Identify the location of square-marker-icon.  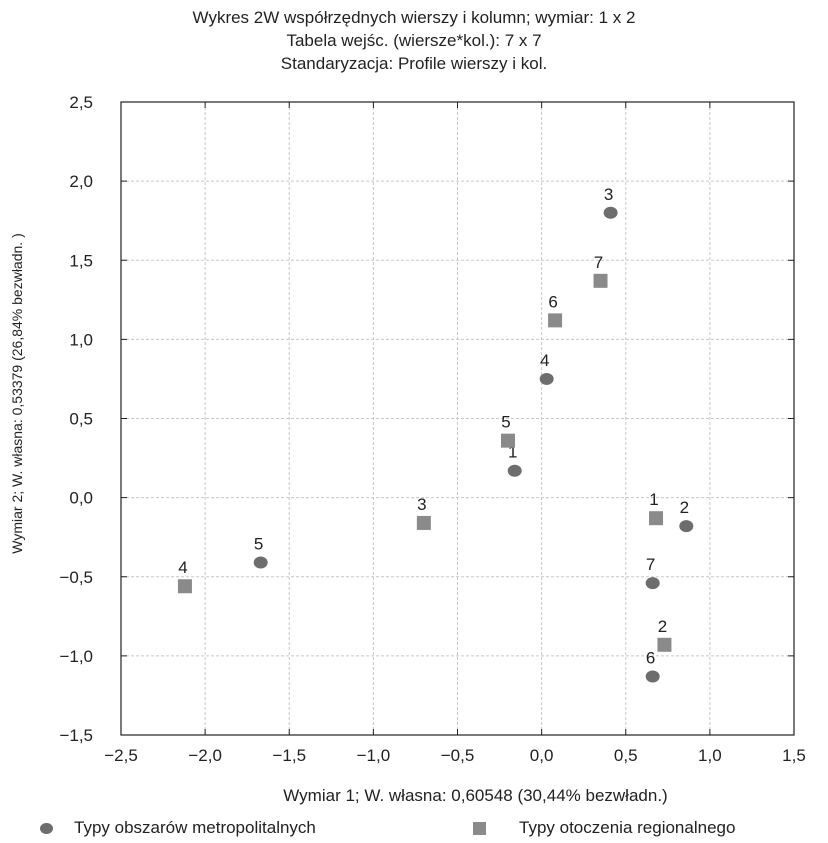
(479, 828).